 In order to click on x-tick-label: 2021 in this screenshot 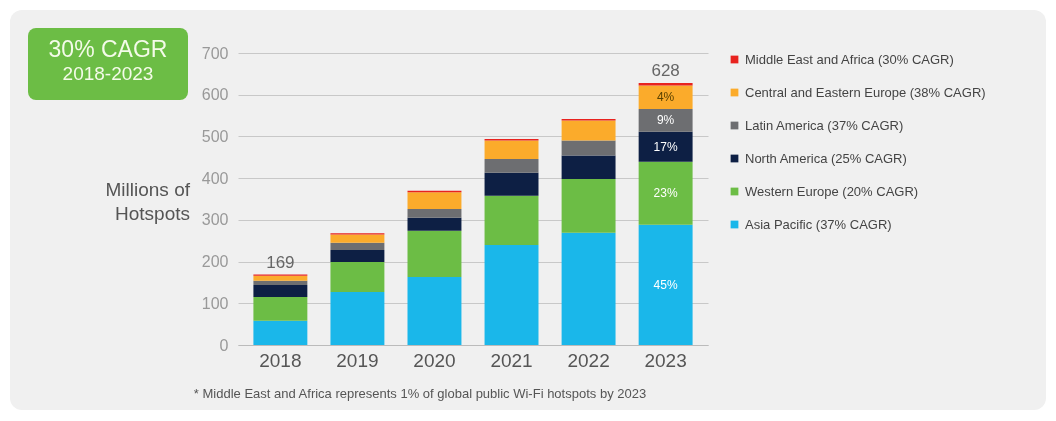, I will do `click(511, 360)`.